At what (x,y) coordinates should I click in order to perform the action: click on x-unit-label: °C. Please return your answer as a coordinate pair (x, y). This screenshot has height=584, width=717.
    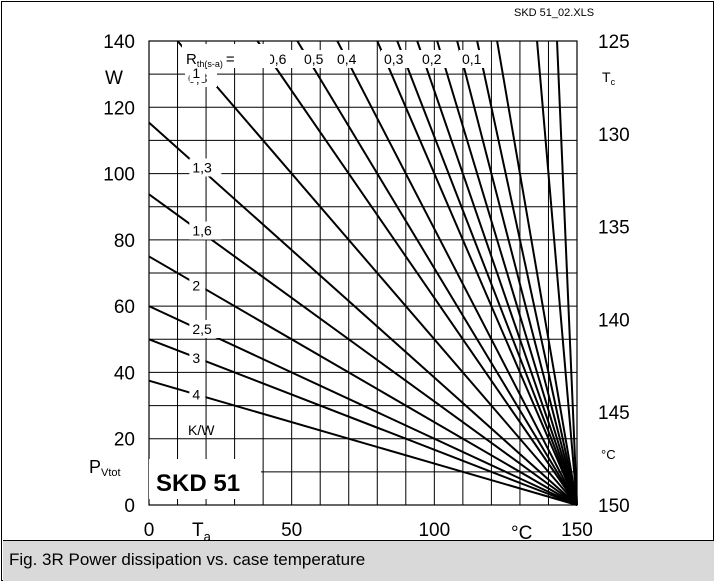
    Looking at the image, I should click on (521, 532).